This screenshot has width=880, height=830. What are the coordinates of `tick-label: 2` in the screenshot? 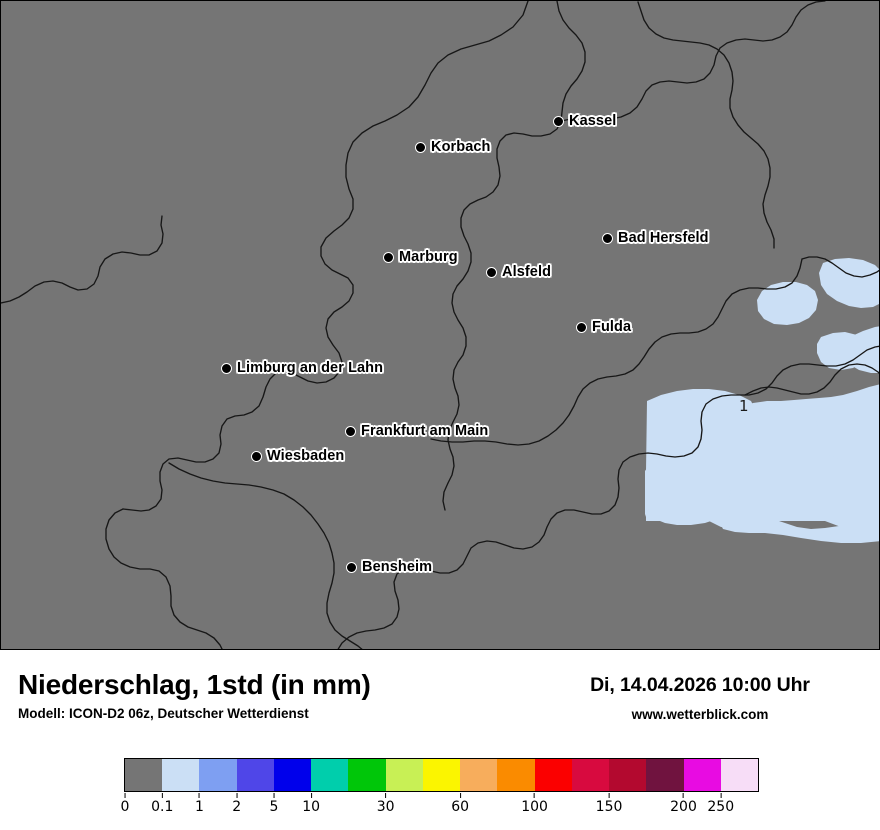 It's located at (237, 807).